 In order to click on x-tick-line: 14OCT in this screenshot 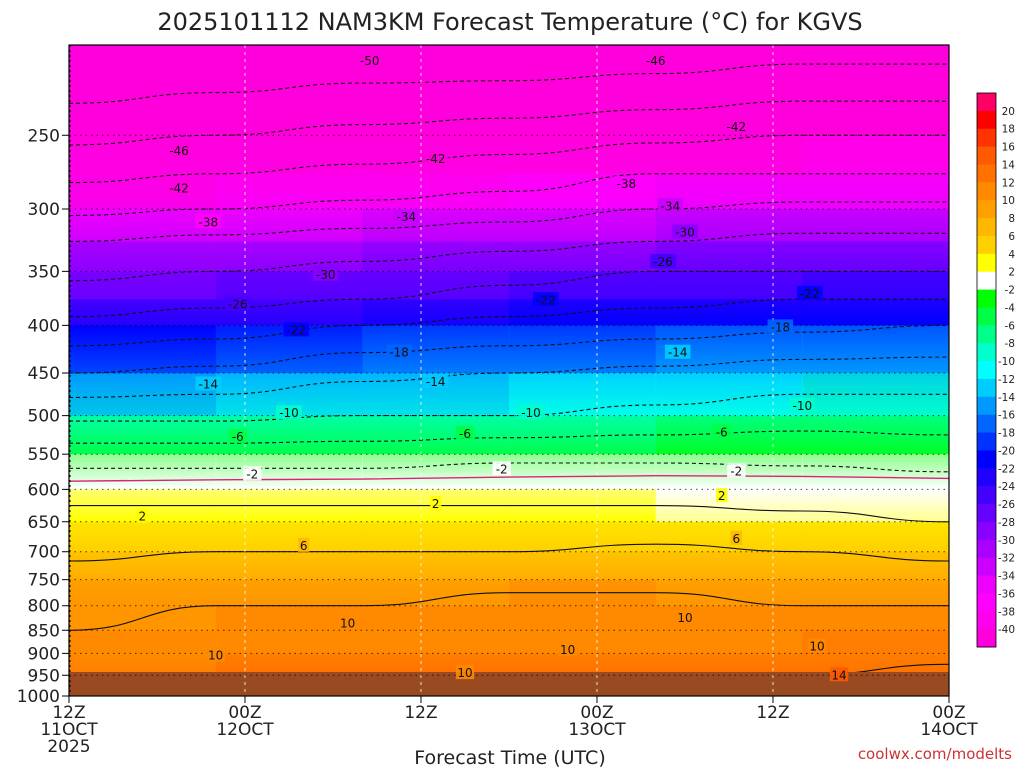, I will do `click(949, 730)`.